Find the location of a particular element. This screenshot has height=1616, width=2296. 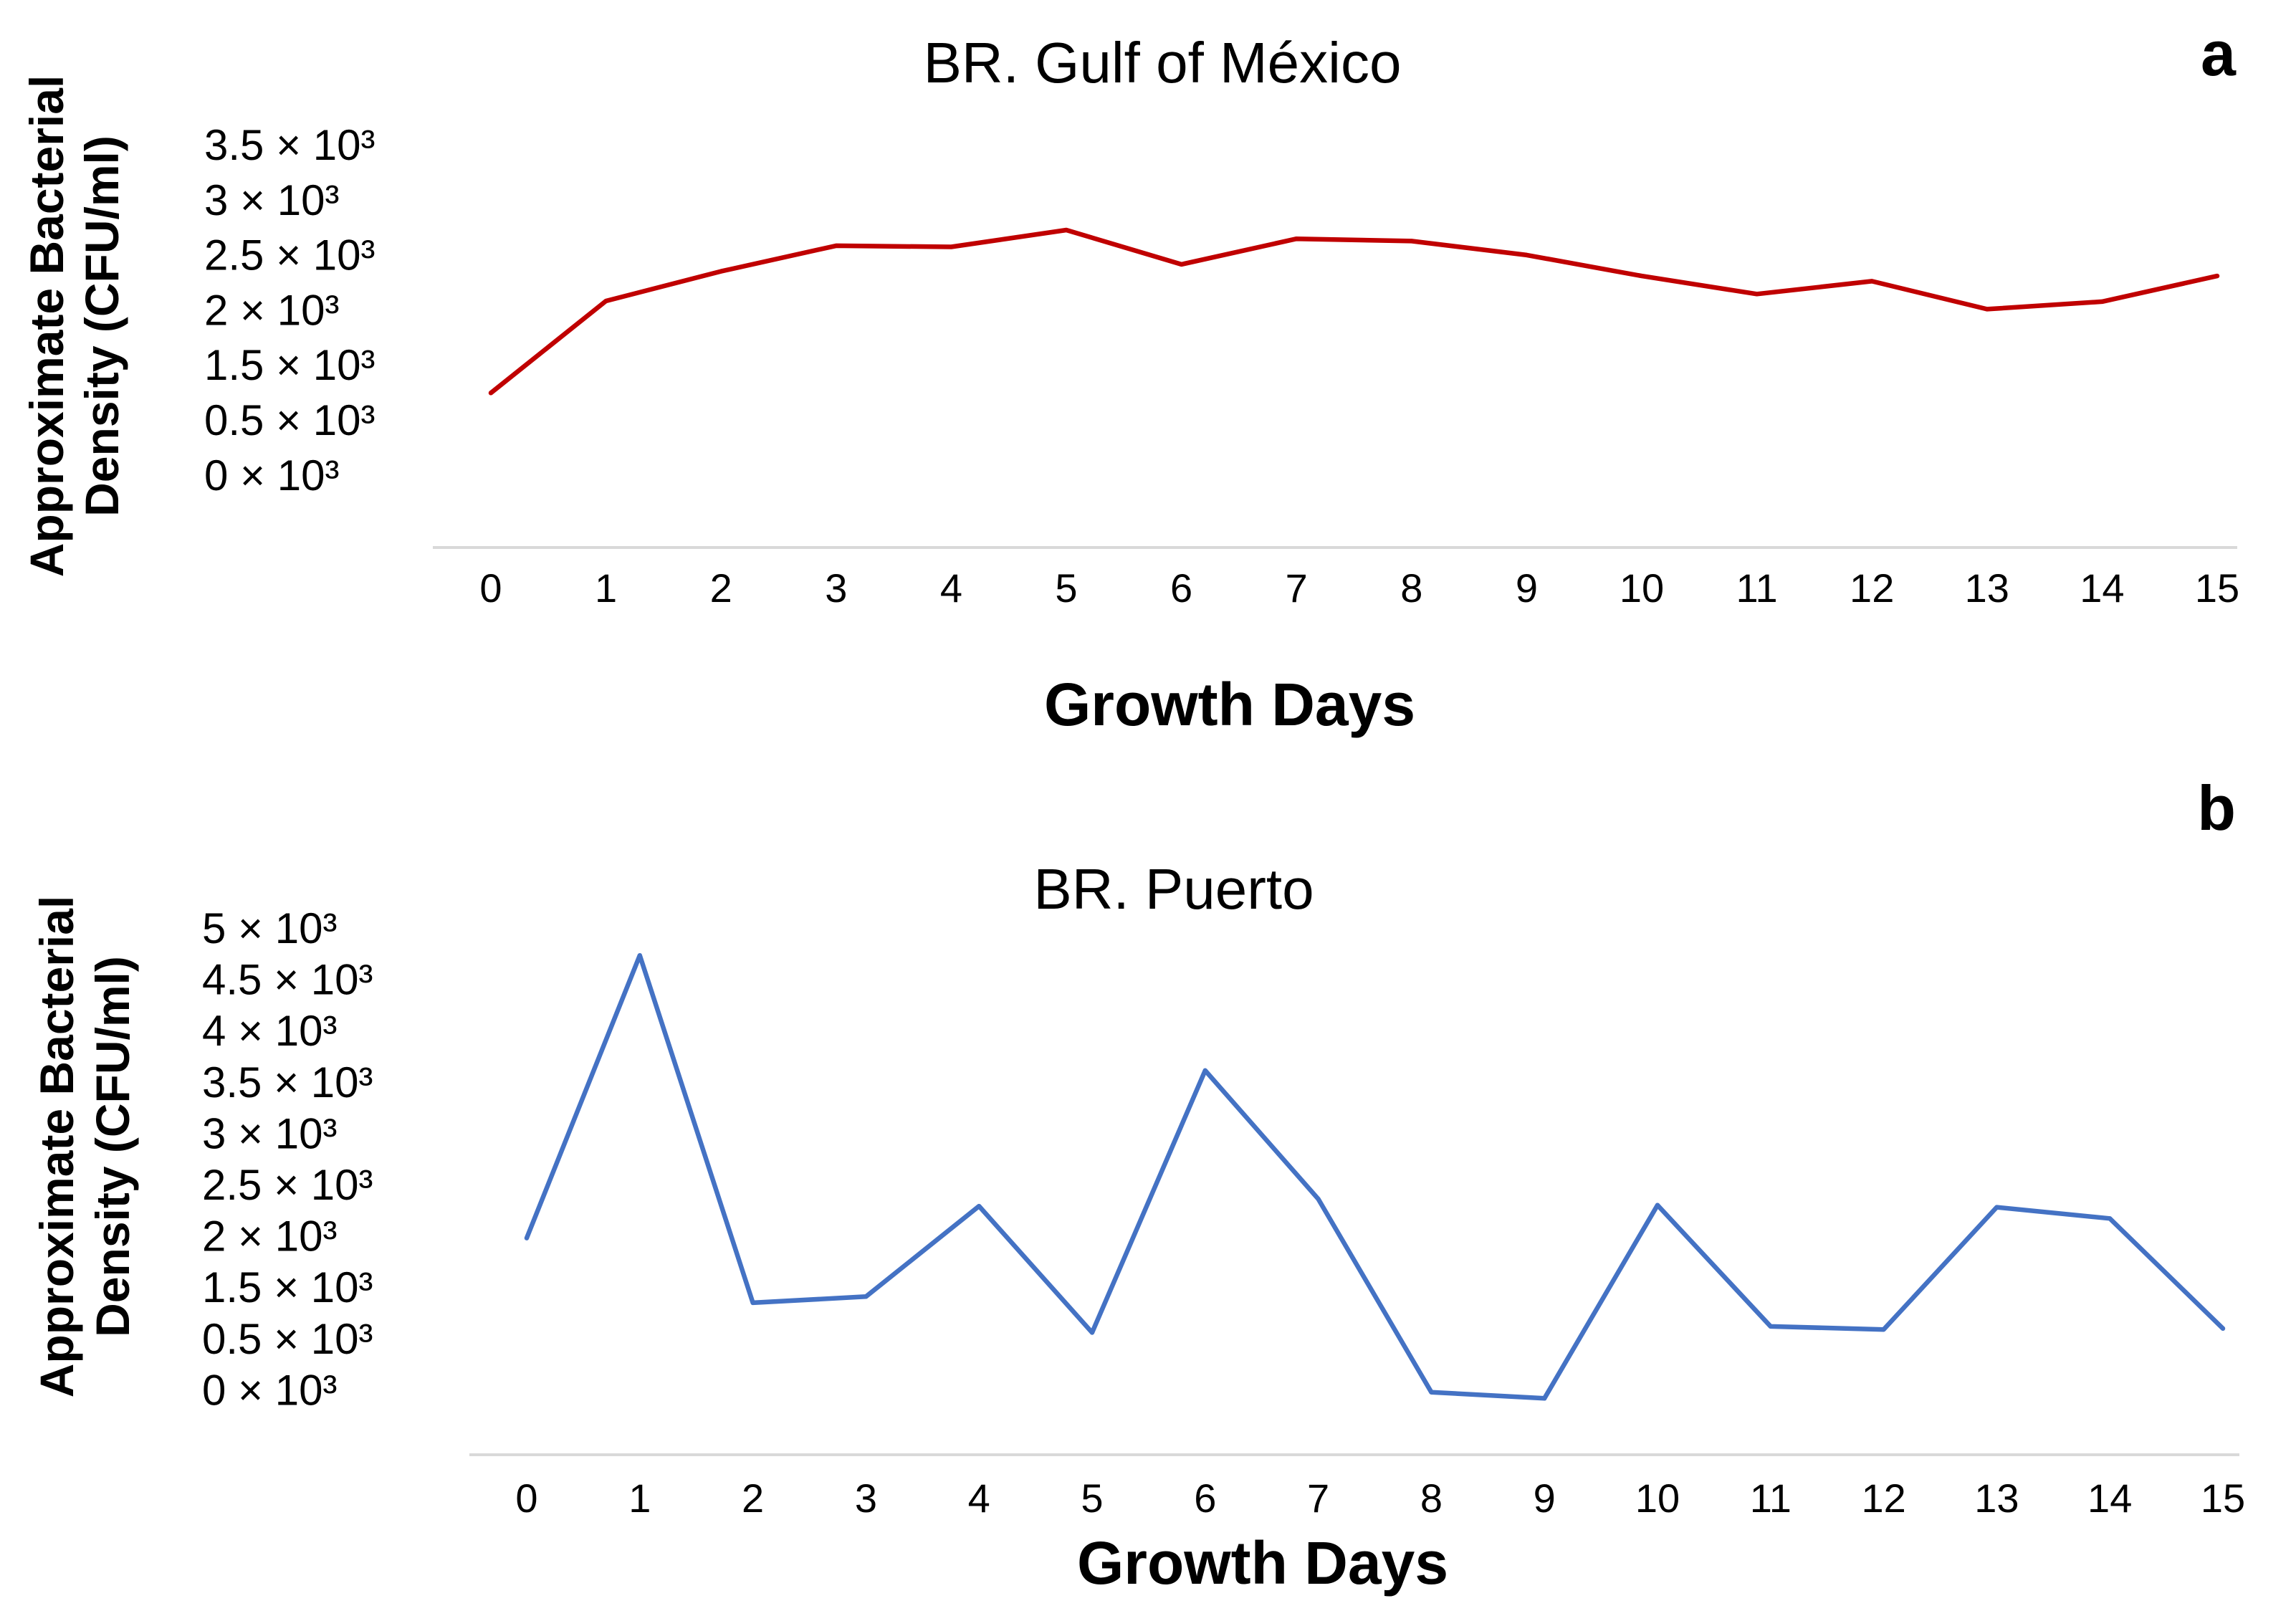

y-axis-label-b-line2: Density (CFU/ml) is located at coordinates (112, 1146).